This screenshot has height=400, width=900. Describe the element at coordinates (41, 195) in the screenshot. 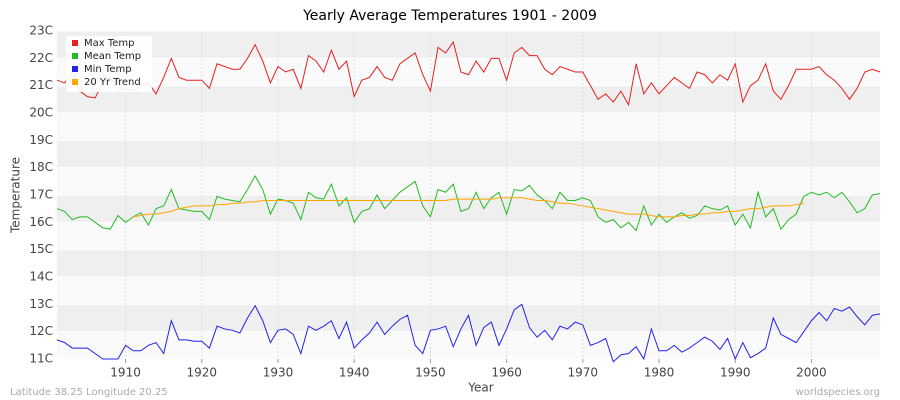

I see `y-tick-label: 17C` at that location.